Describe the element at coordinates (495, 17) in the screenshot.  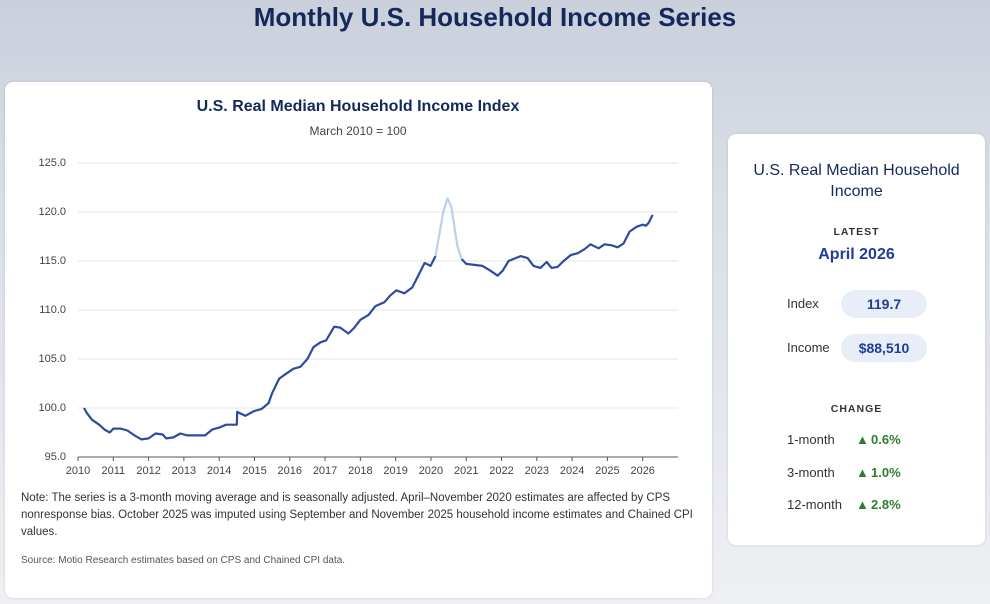
I see `page-title: Monthly U.S. Household Income Series` at that location.